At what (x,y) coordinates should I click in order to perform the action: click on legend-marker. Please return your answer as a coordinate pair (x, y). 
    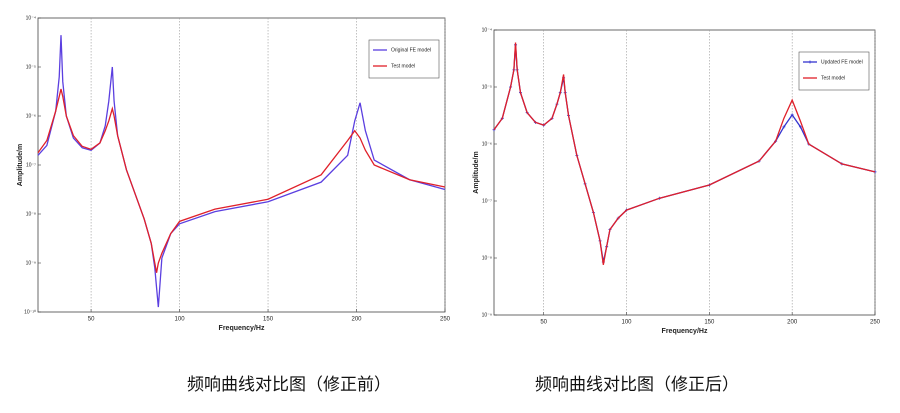
    Looking at the image, I should click on (810, 62).